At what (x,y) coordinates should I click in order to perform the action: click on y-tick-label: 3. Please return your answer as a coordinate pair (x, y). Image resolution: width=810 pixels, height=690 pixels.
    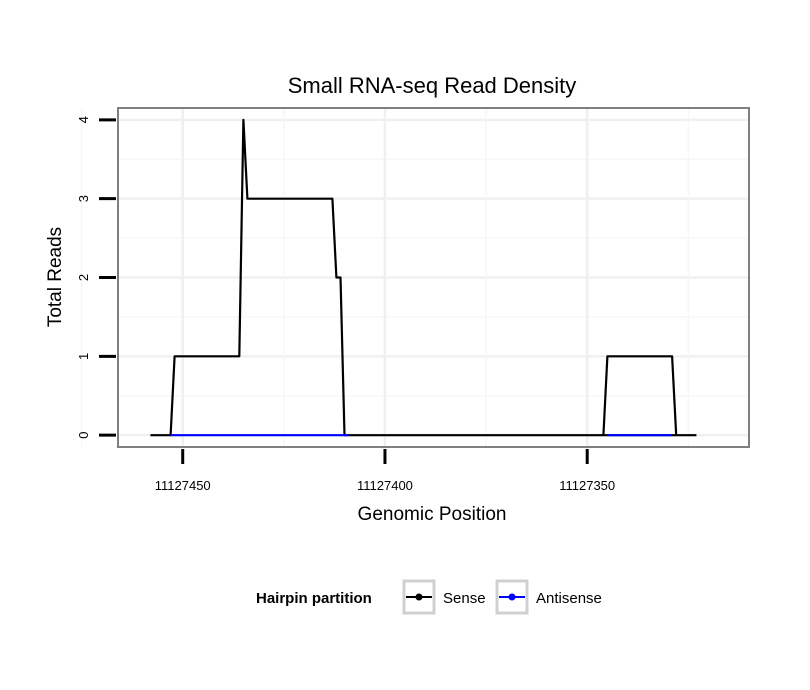
    Looking at the image, I should click on (83, 198).